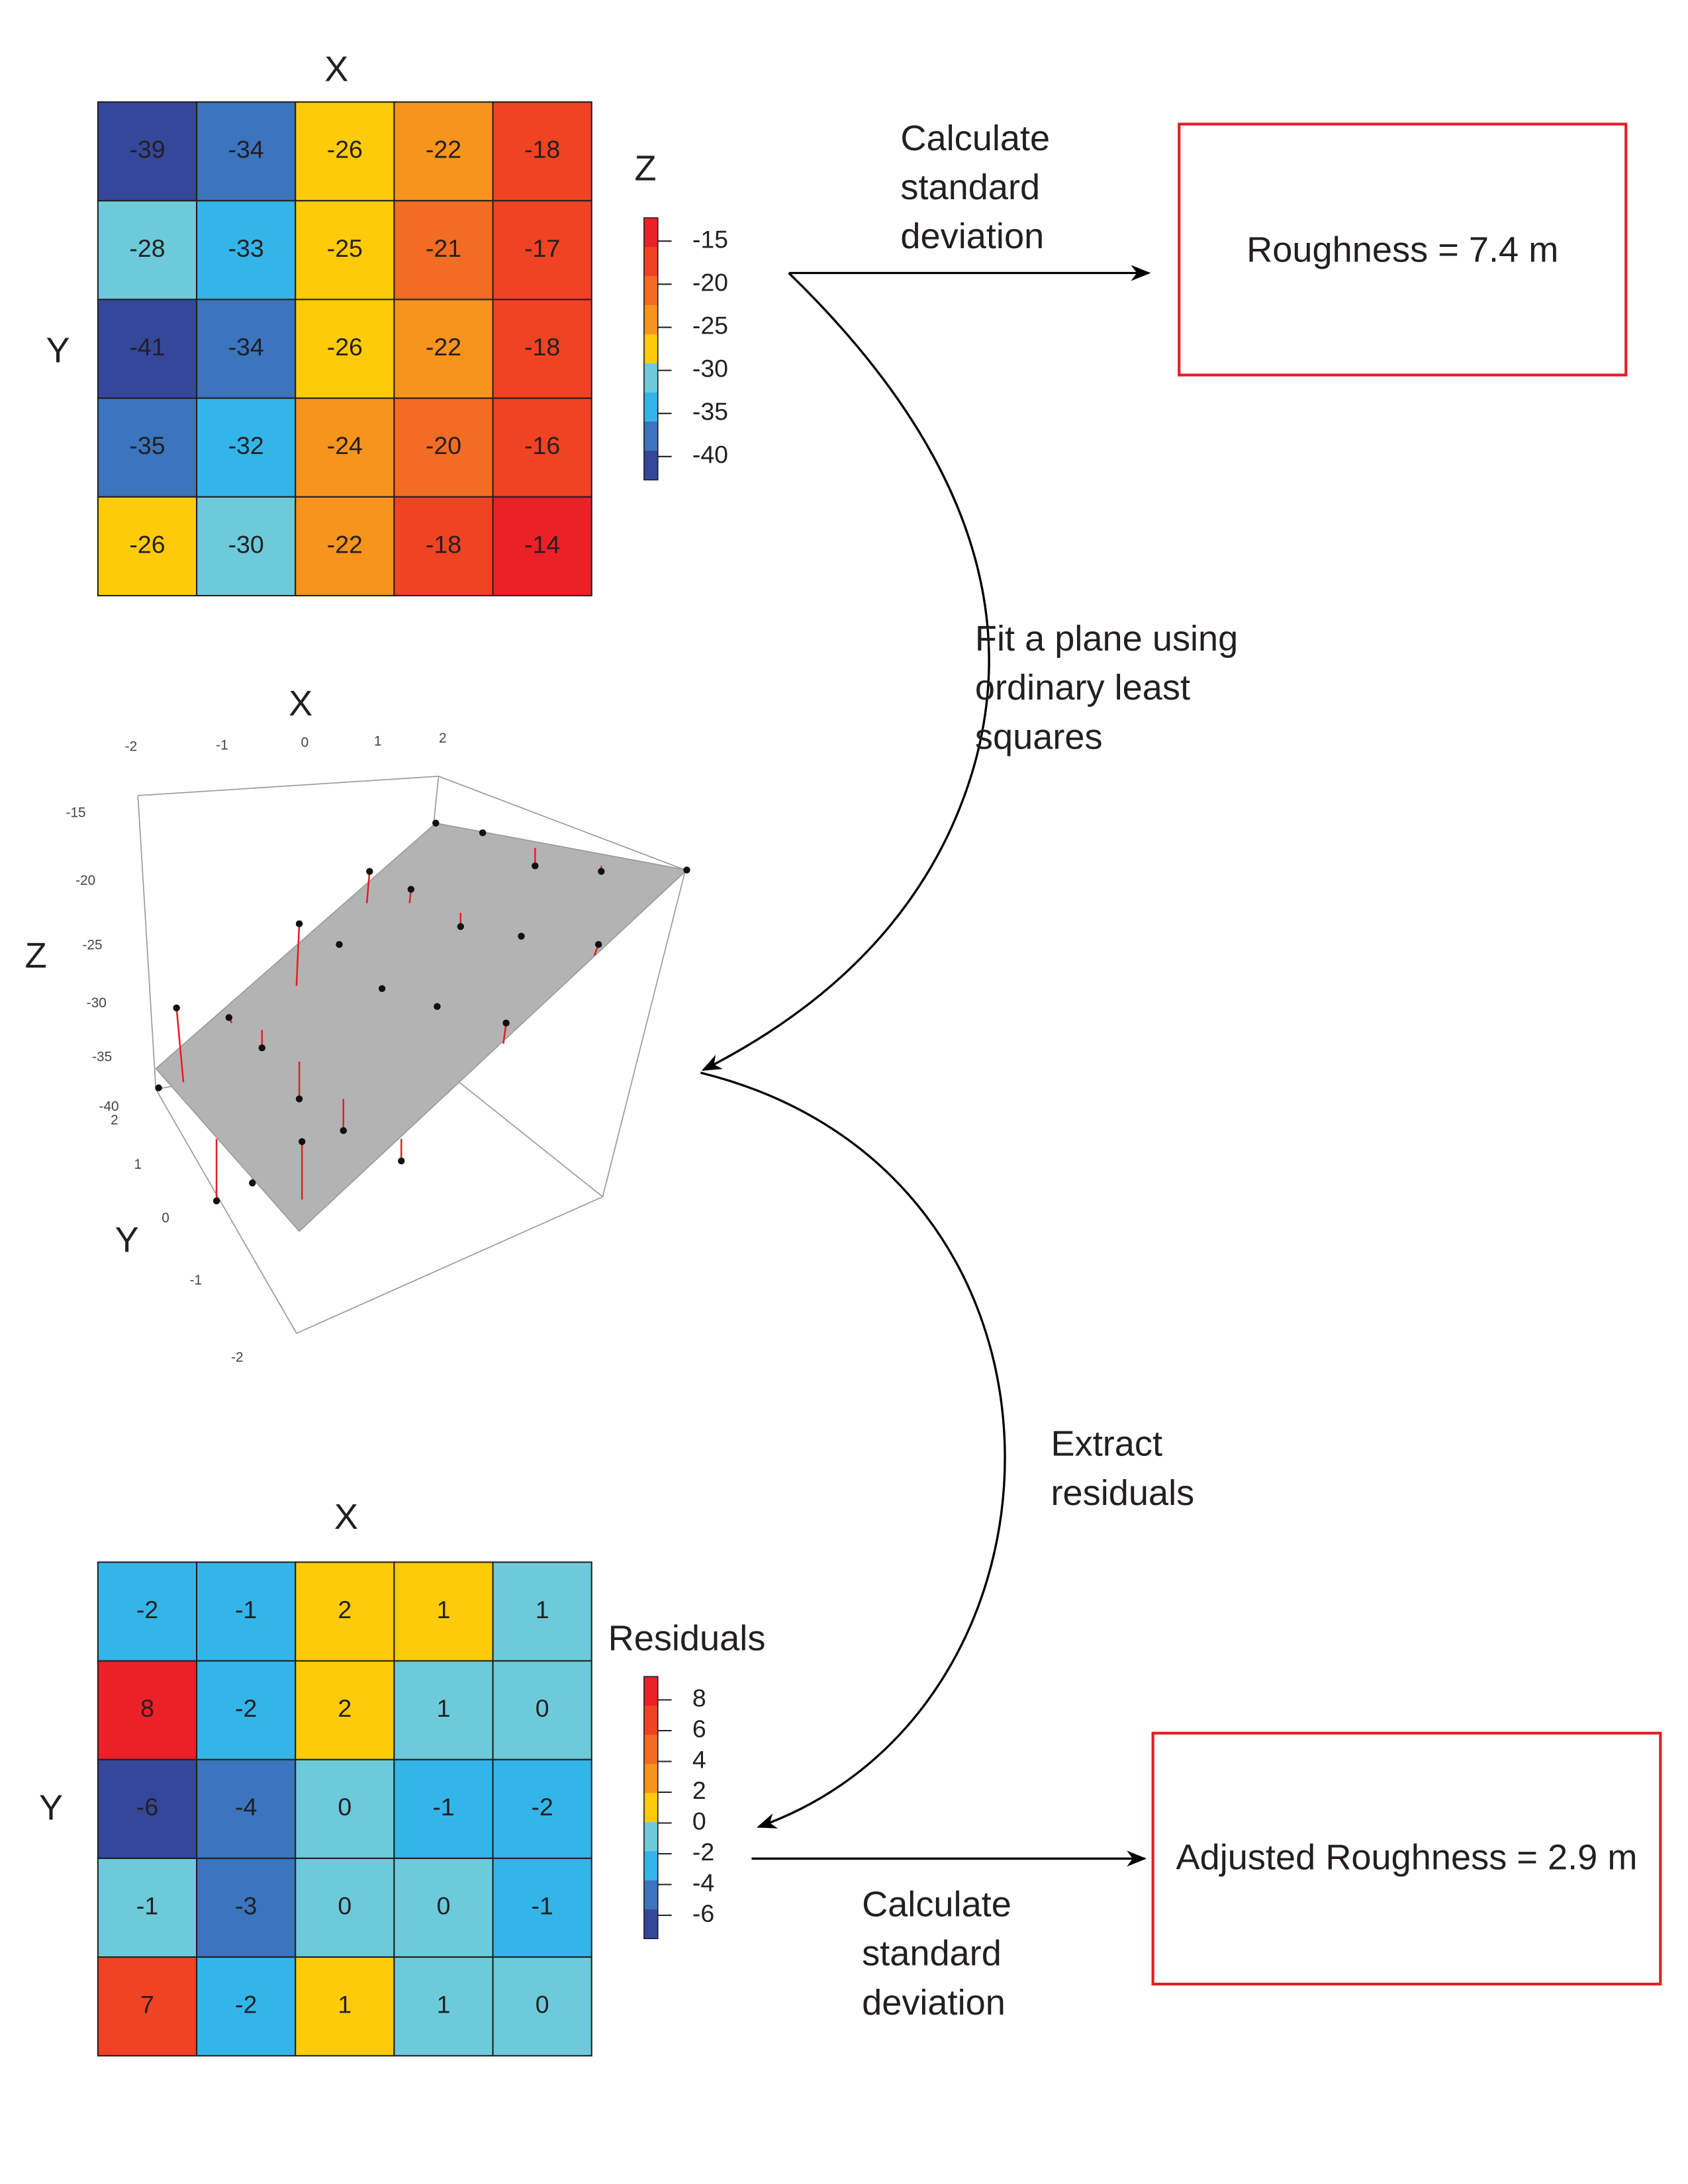 The width and height of the screenshot is (1688, 2184). Describe the element at coordinates (97, 1003) in the screenshot. I see `tick-label: -30` at that location.